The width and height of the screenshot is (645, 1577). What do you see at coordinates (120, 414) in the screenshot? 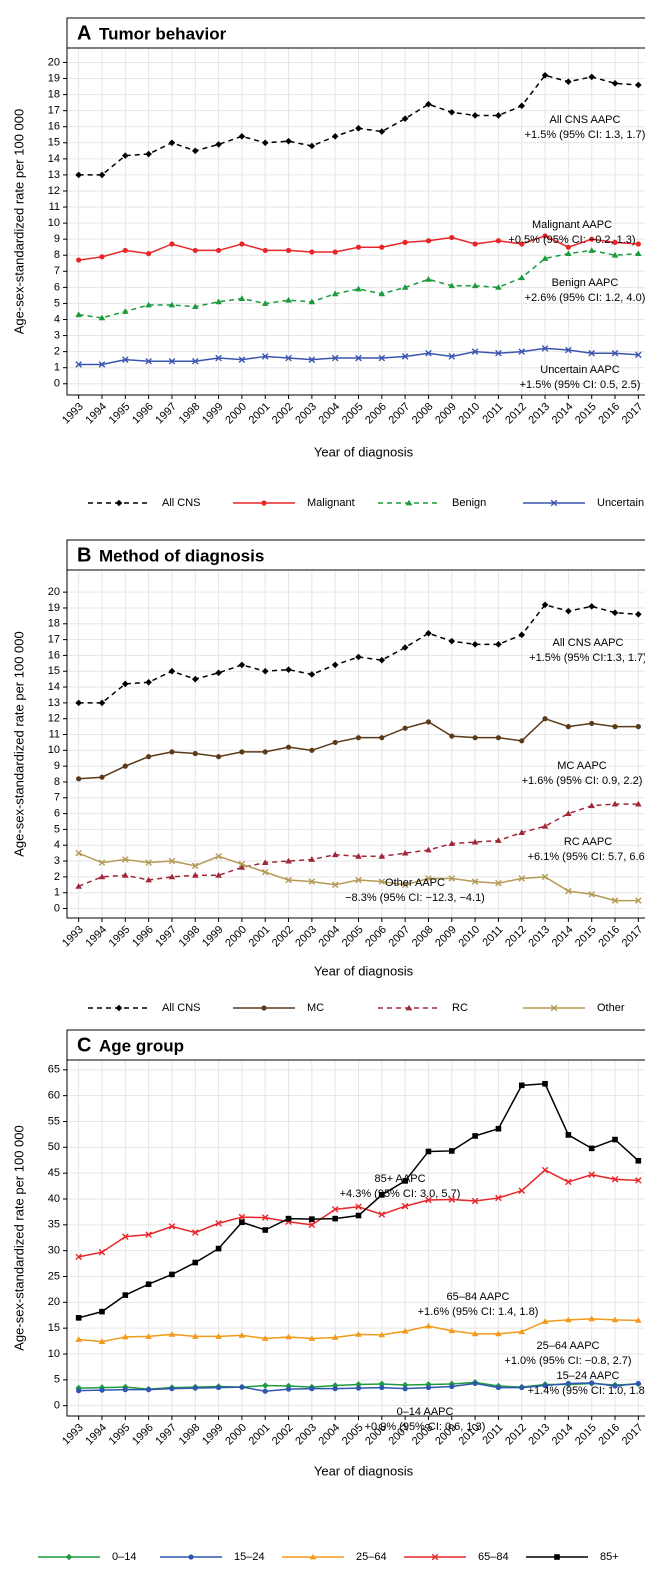
I see `x-tick-label: 1995` at bounding box center [120, 414].